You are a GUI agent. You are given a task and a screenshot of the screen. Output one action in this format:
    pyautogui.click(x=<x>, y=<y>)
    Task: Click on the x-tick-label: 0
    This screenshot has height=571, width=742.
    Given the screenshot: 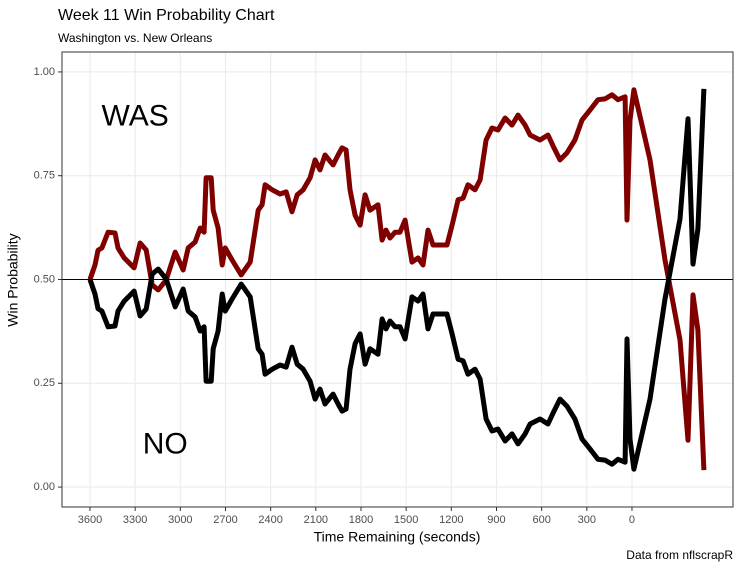 What is the action you would take?
    pyautogui.click(x=632, y=520)
    